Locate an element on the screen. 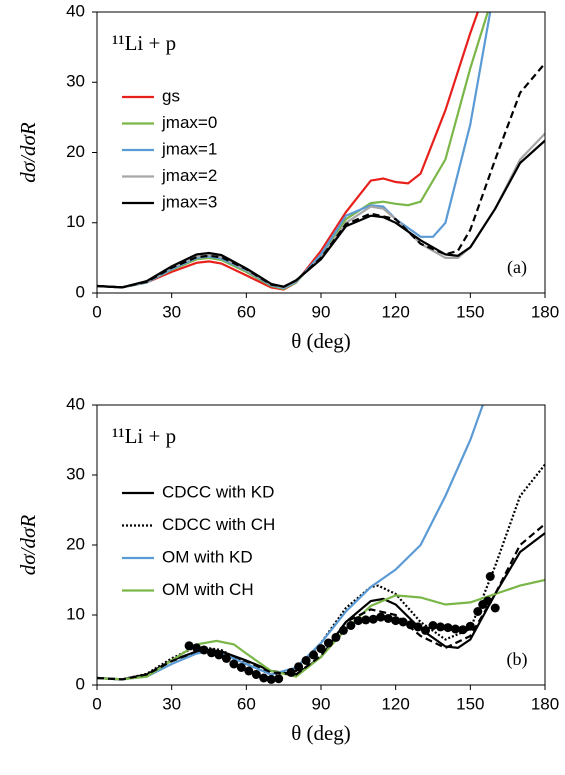 The height and width of the screenshot is (775, 565). legend-label: jmax=0 is located at coordinates (189, 122).